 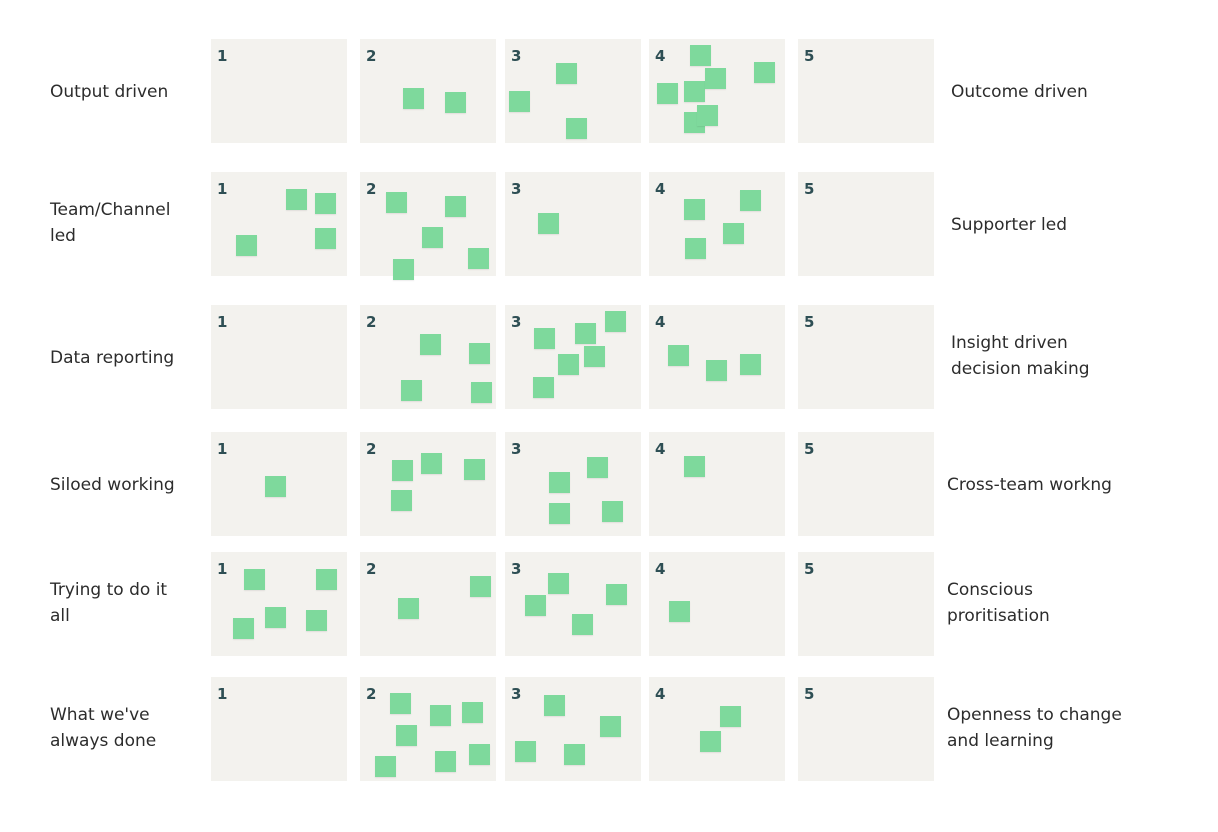 What do you see at coordinates (112, 485) in the screenshot?
I see `left-label: Siloed working` at bounding box center [112, 485].